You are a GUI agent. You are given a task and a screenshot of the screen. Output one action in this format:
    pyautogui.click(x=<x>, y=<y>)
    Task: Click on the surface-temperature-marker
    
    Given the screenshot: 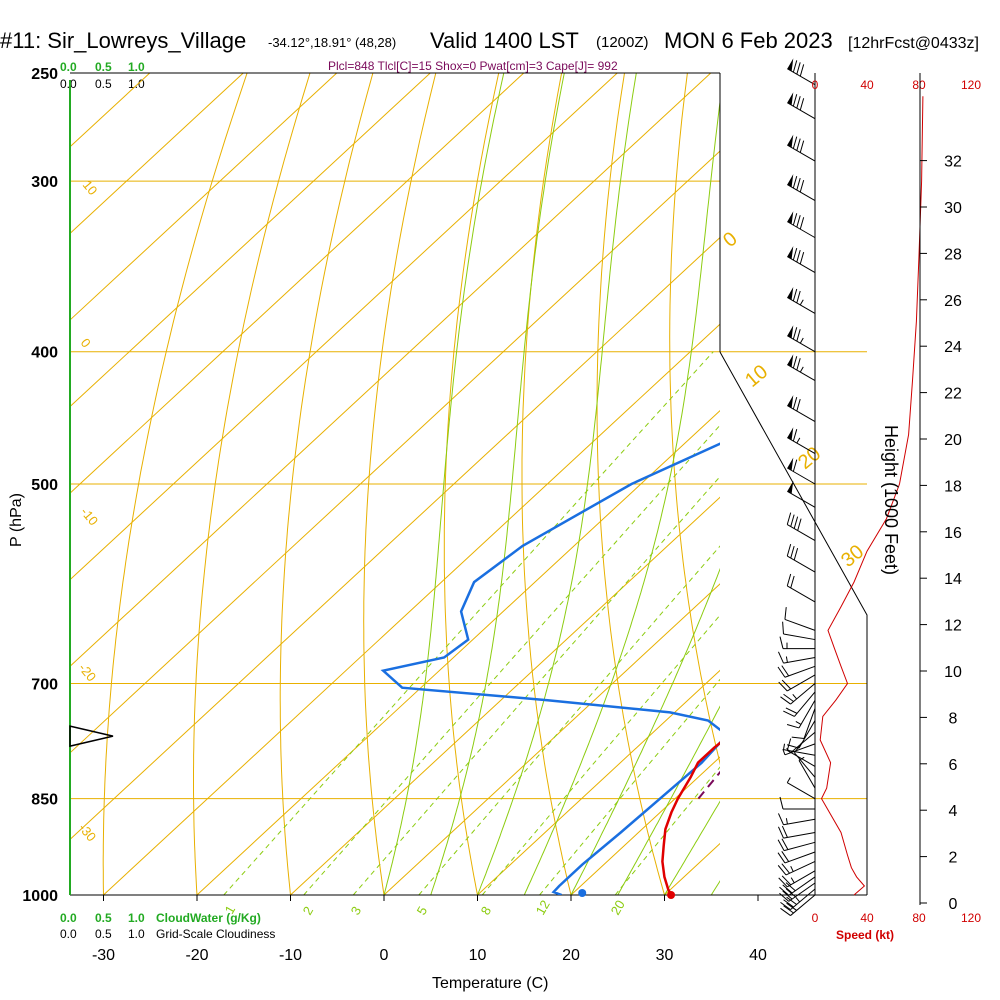 What is the action you would take?
    pyautogui.click(x=671, y=895)
    